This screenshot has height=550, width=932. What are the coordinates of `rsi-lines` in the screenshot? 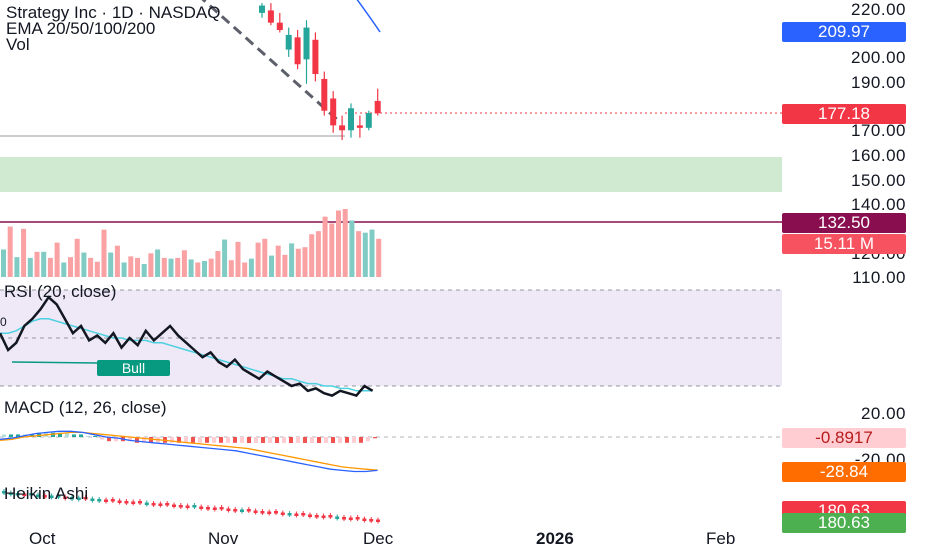 It's located at (187, 346).